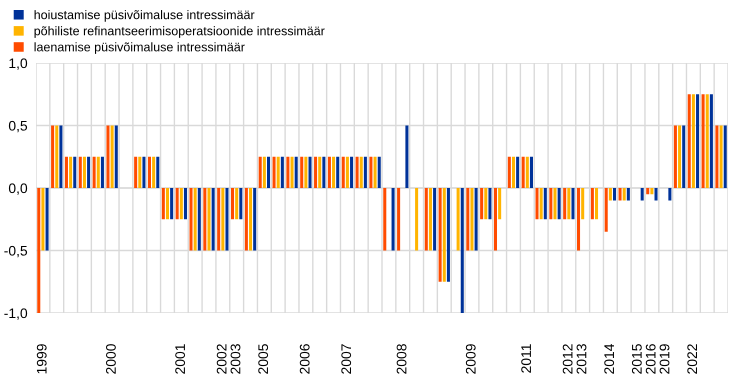 The height and width of the screenshot is (375, 742). What do you see at coordinates (581, 359) in the screenshot?
I see `x-tick-label: 2013` at bounding box center [581, 359].